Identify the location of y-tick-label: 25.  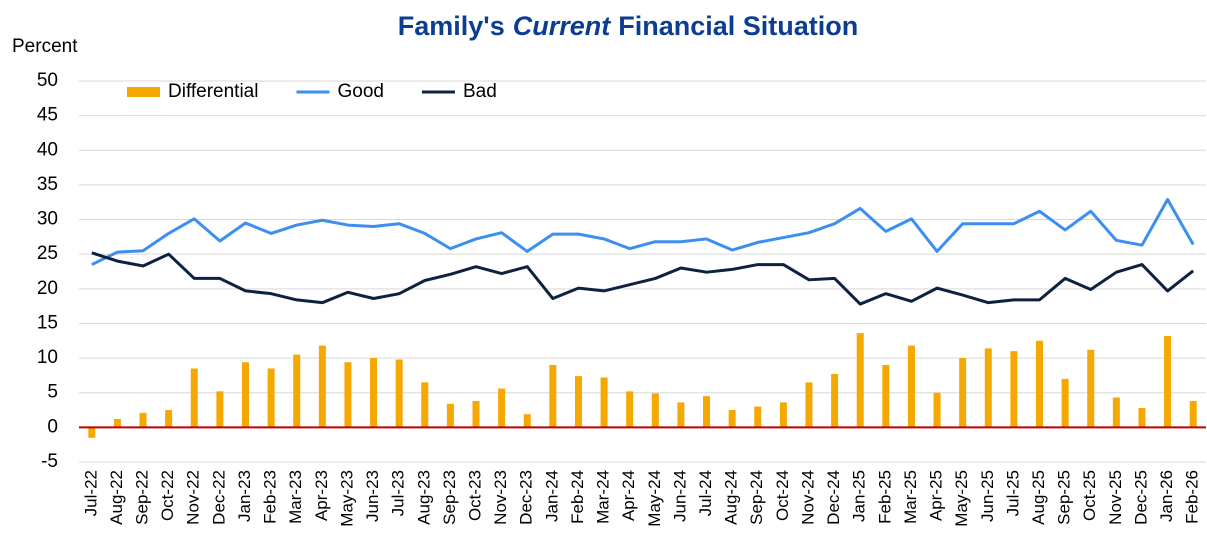
(47, 253).